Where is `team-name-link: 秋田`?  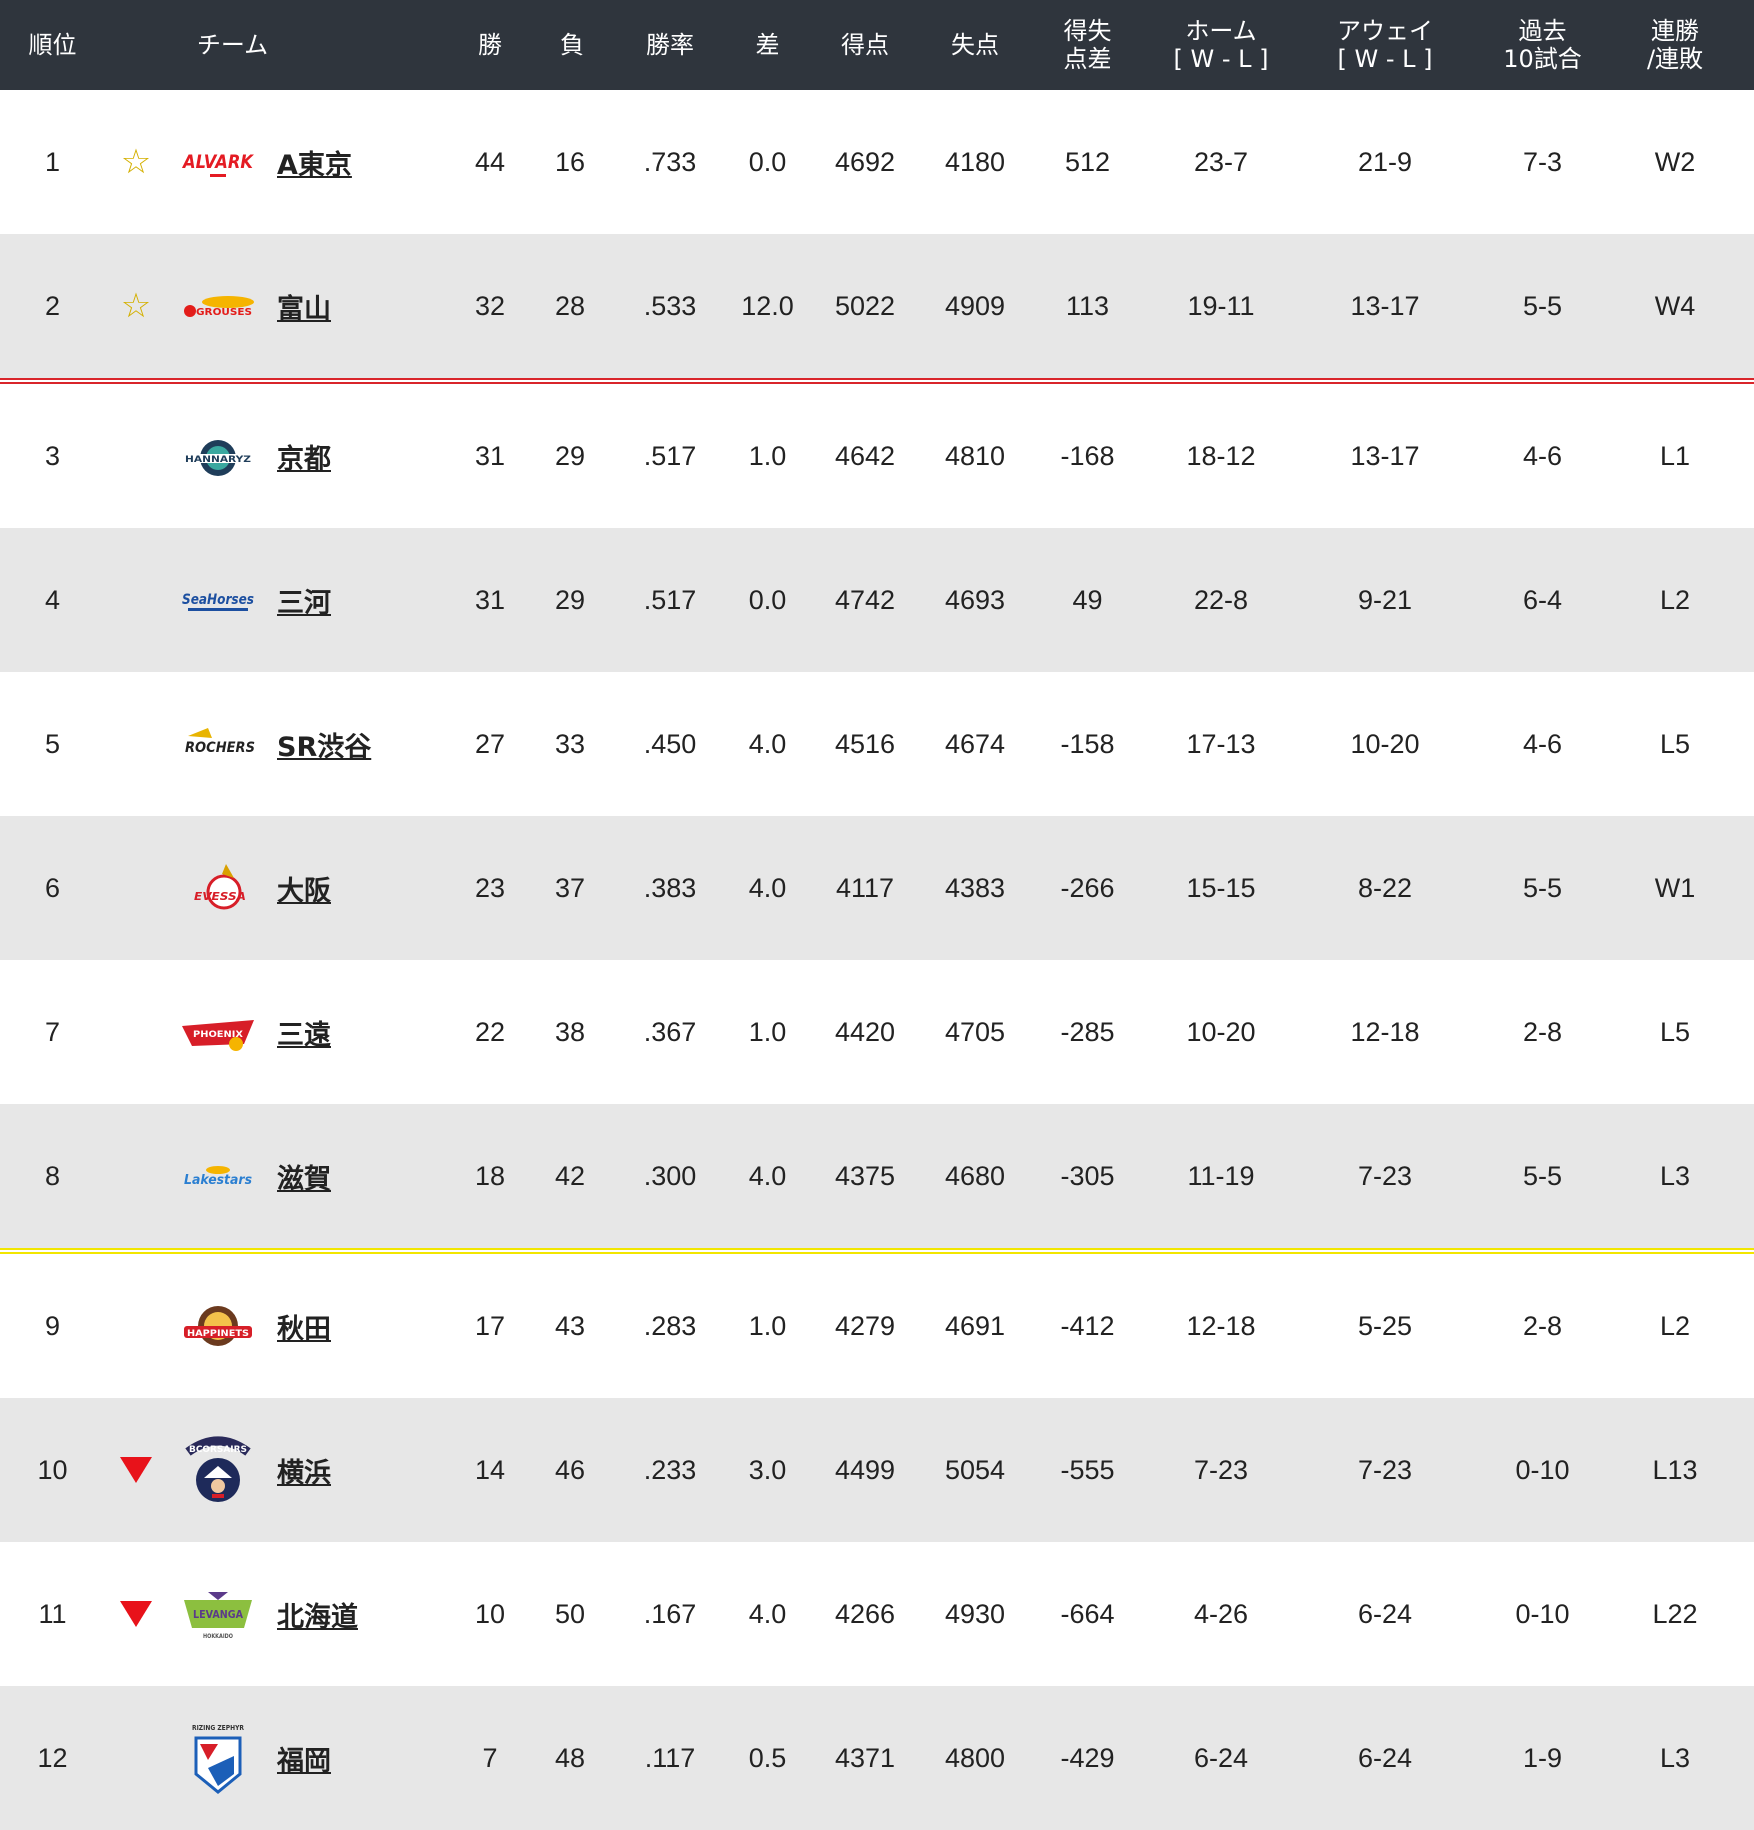
team-name-link: 秋田 is located at coordinates (304, 1329).